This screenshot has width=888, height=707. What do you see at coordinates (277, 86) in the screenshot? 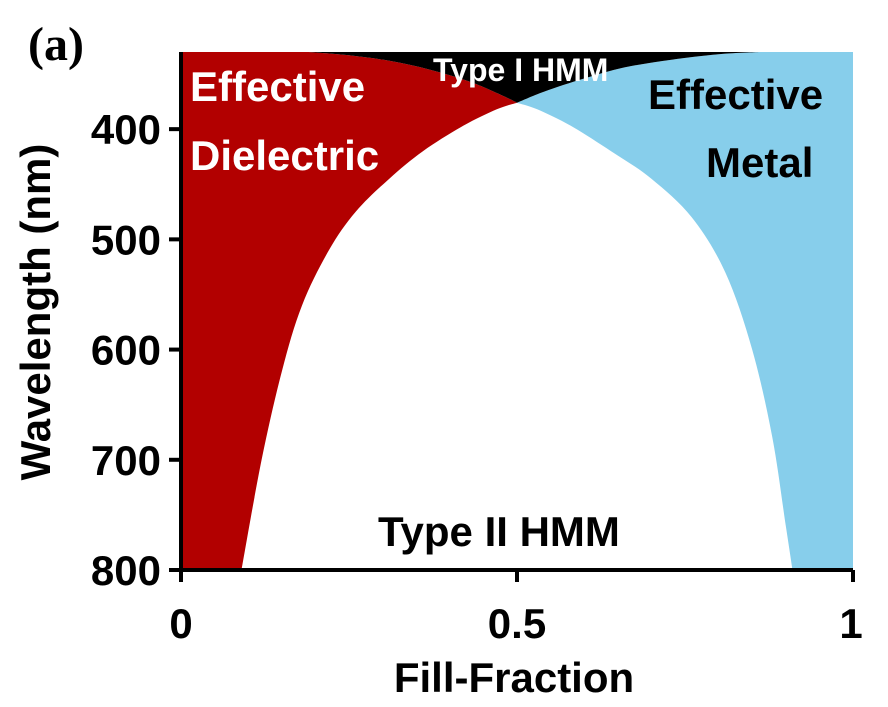
I see `effective-dielectric-label-line1: Effective` at bounding box center [277, 86].